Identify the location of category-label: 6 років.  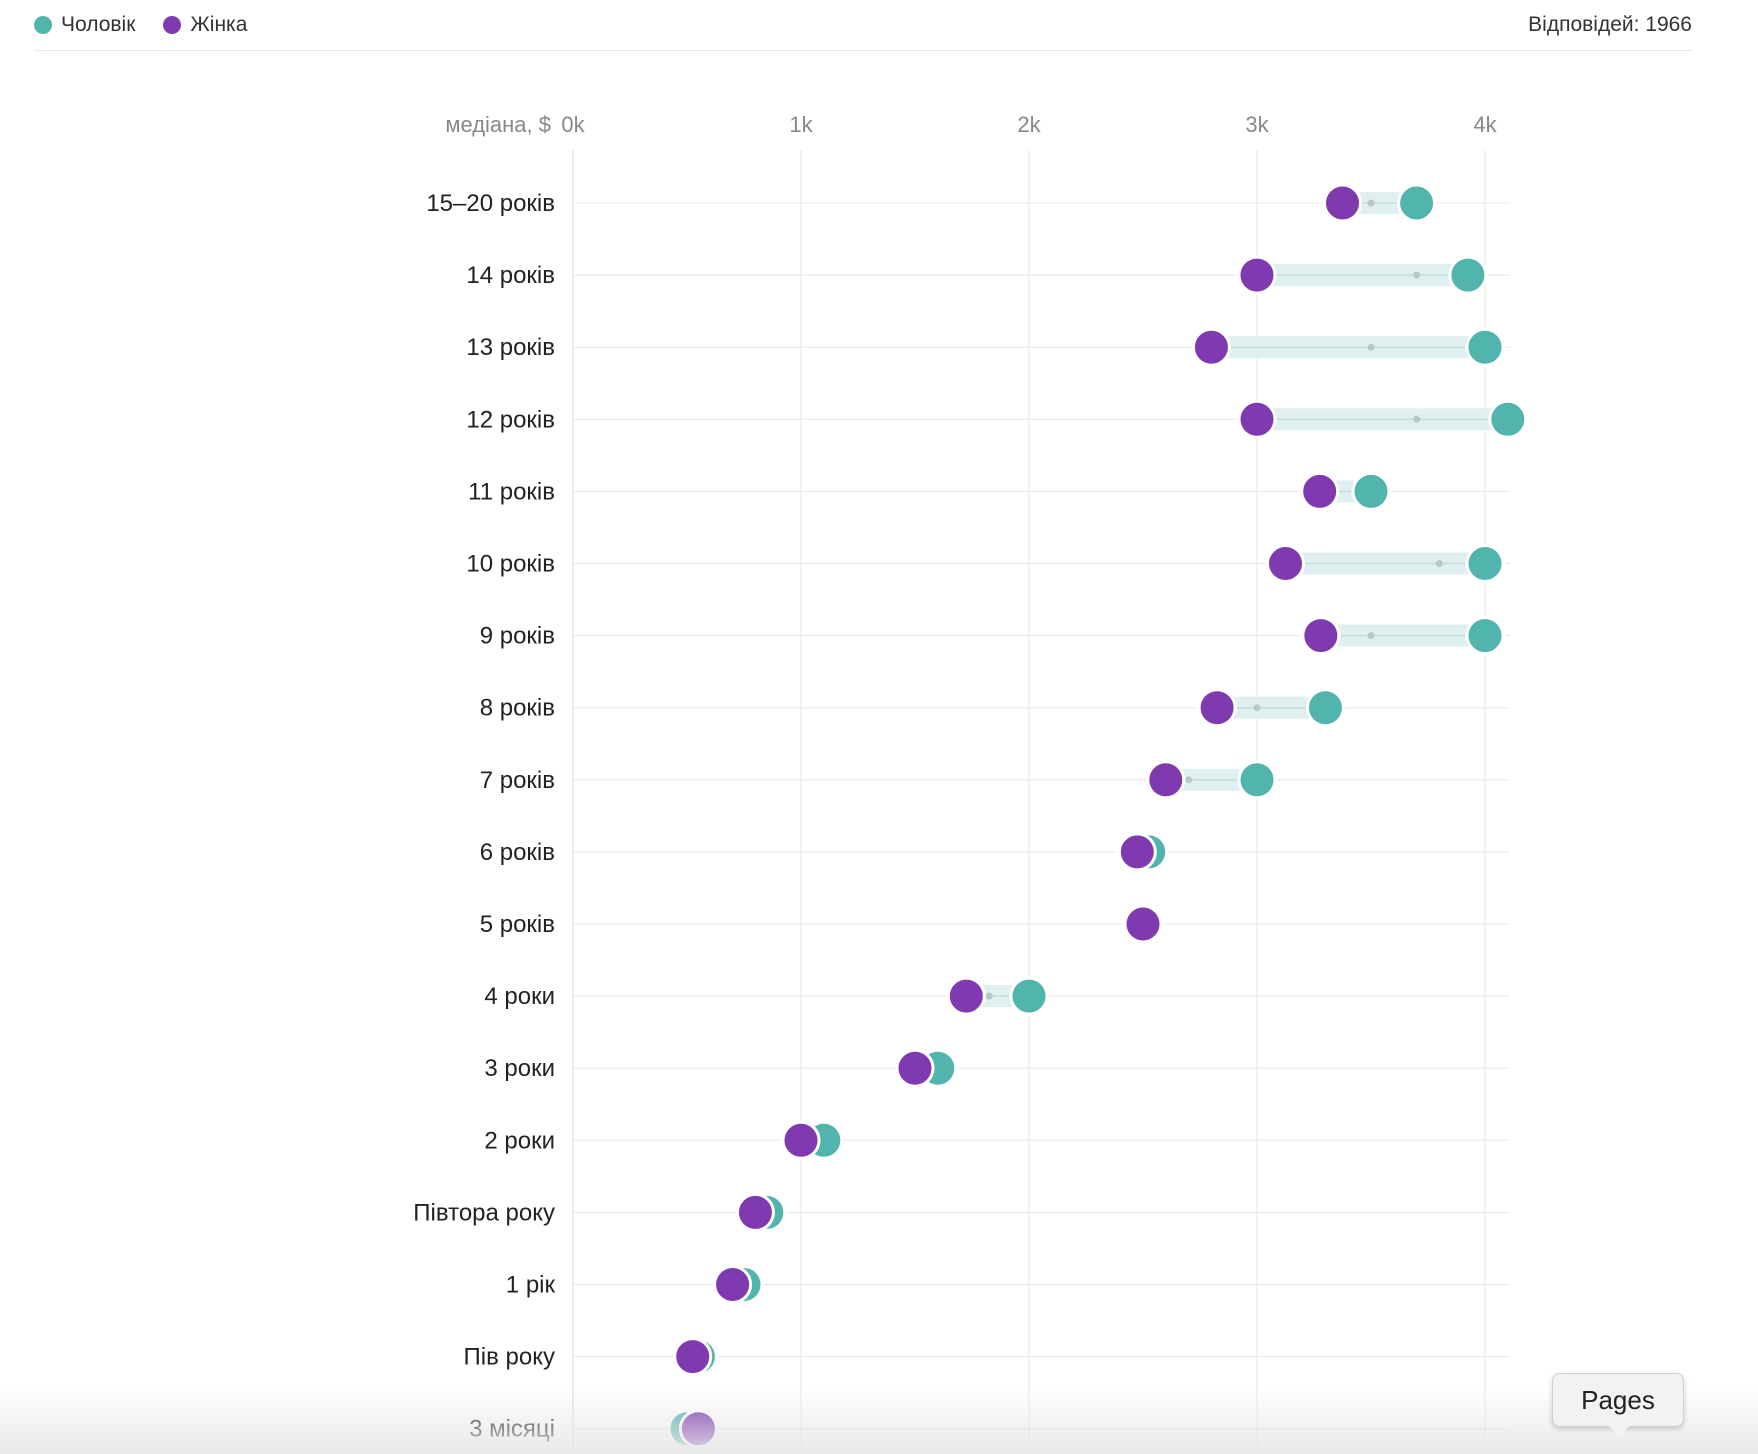
(517, 852).